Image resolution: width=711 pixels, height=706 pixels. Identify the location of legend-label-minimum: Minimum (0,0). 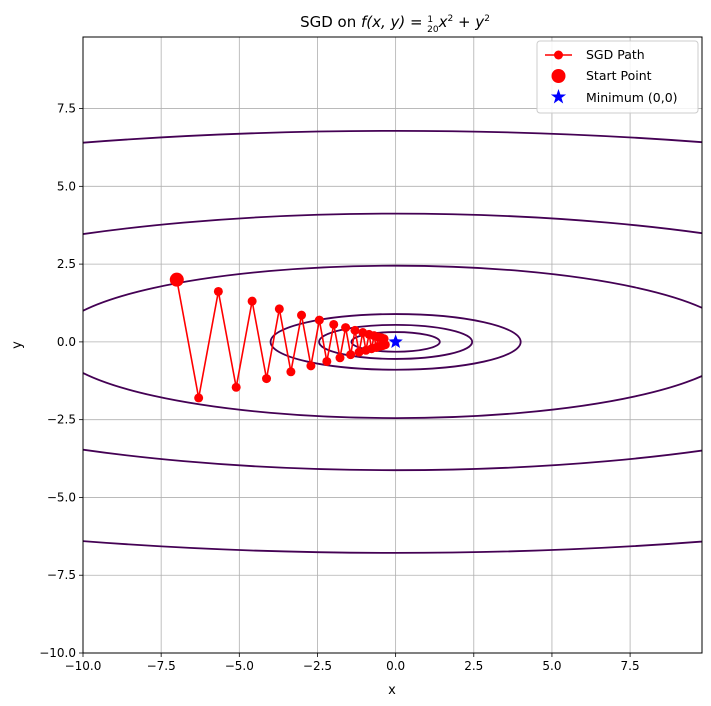
(632, 97).